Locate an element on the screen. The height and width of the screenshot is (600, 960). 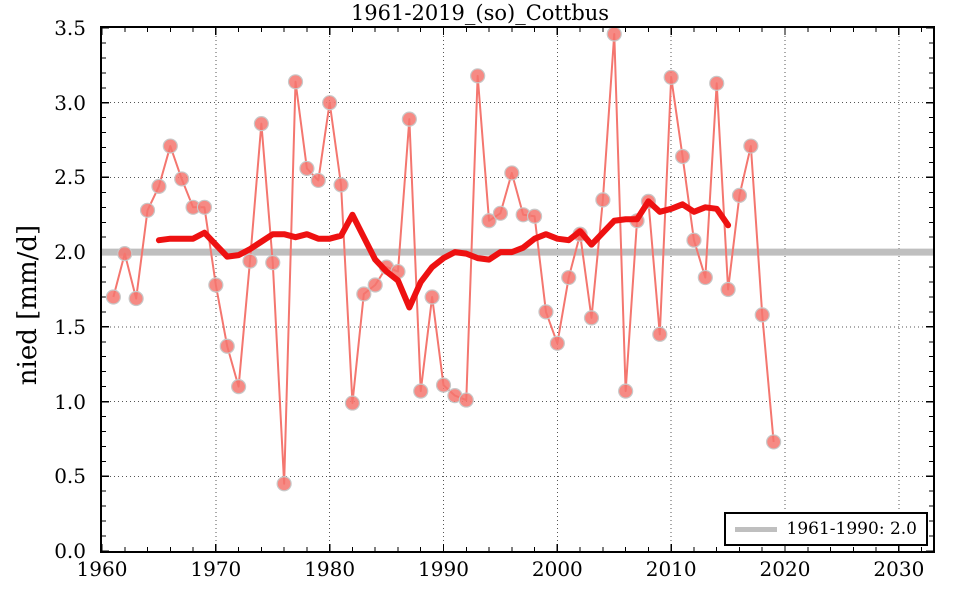
y-tick-label: 0.0 is located at coordinates (70, 551).